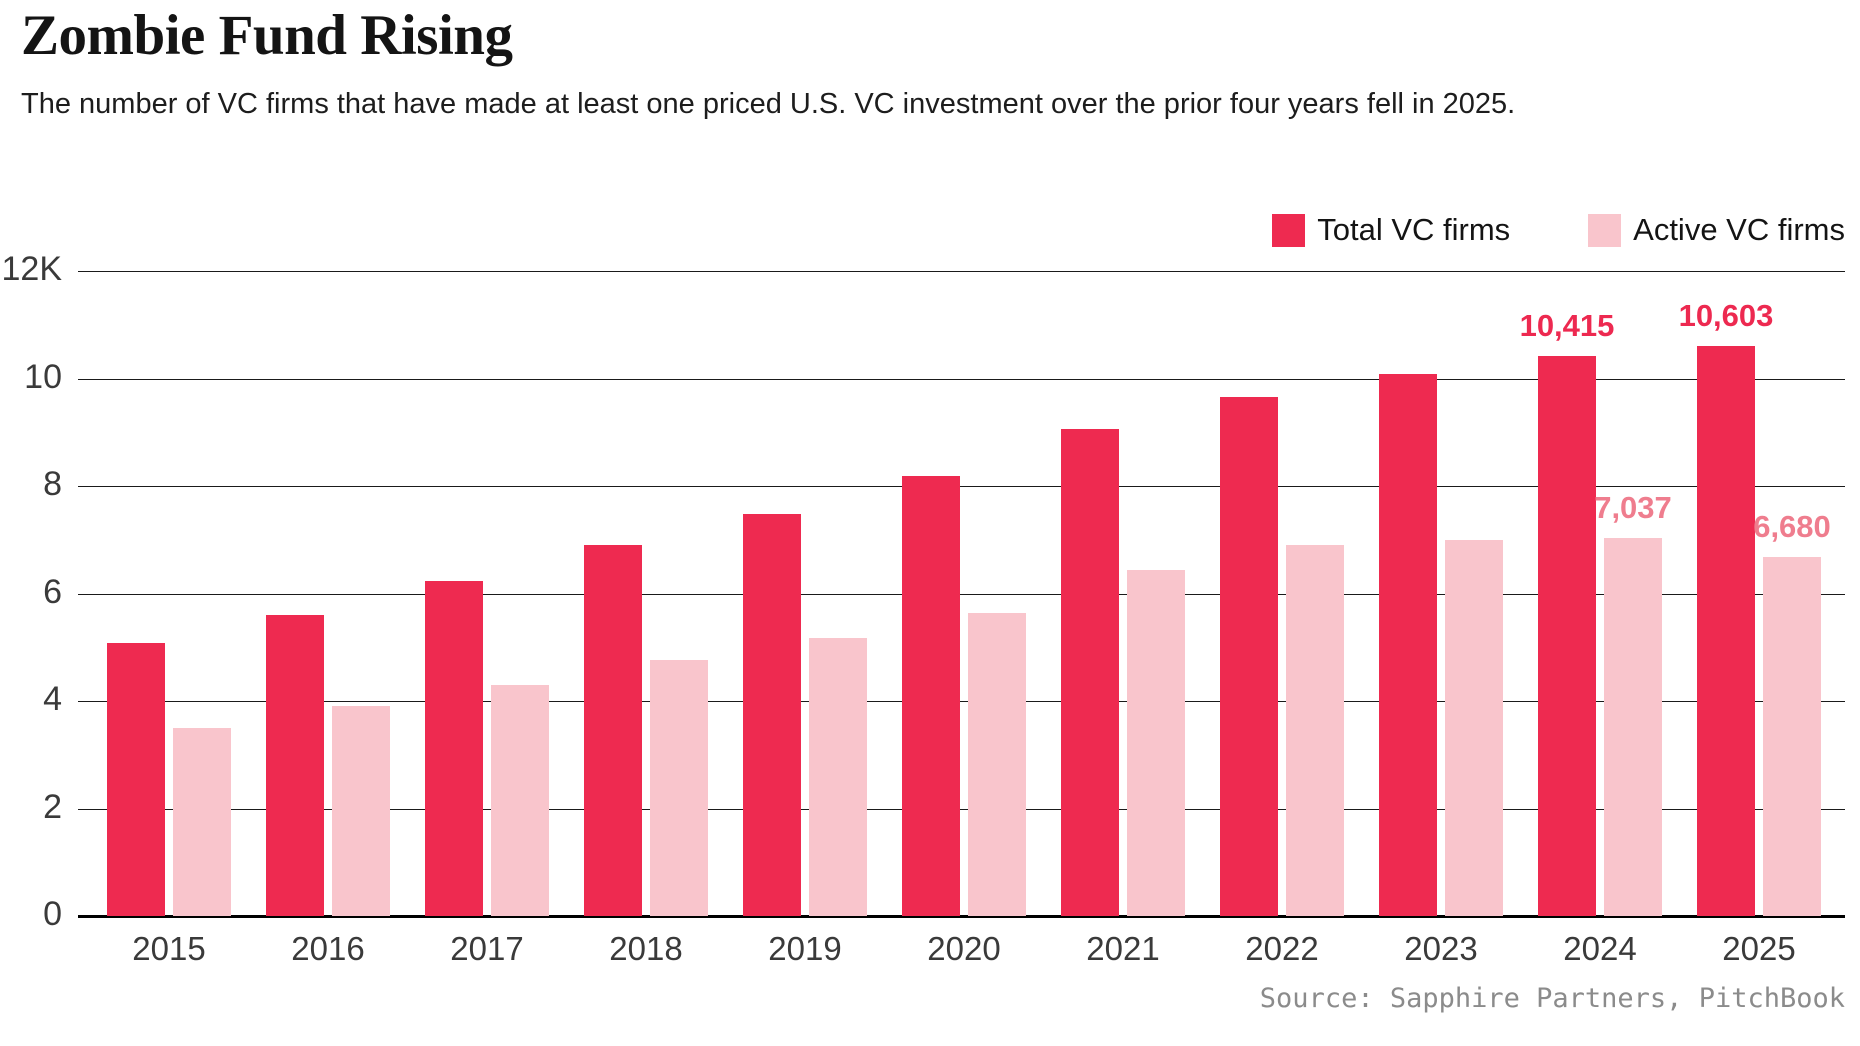  Describe the element at coordinates (931, 696) in the screenshot. I see `bar-total-2020` at that location.